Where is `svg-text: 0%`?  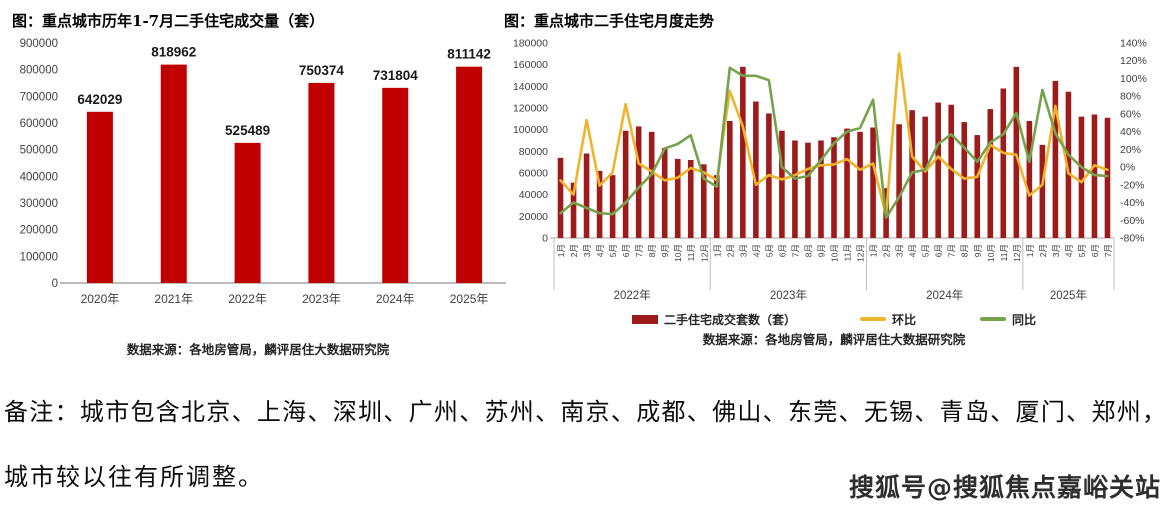
svg-text: 0% is located at coordinates (1127, 168).